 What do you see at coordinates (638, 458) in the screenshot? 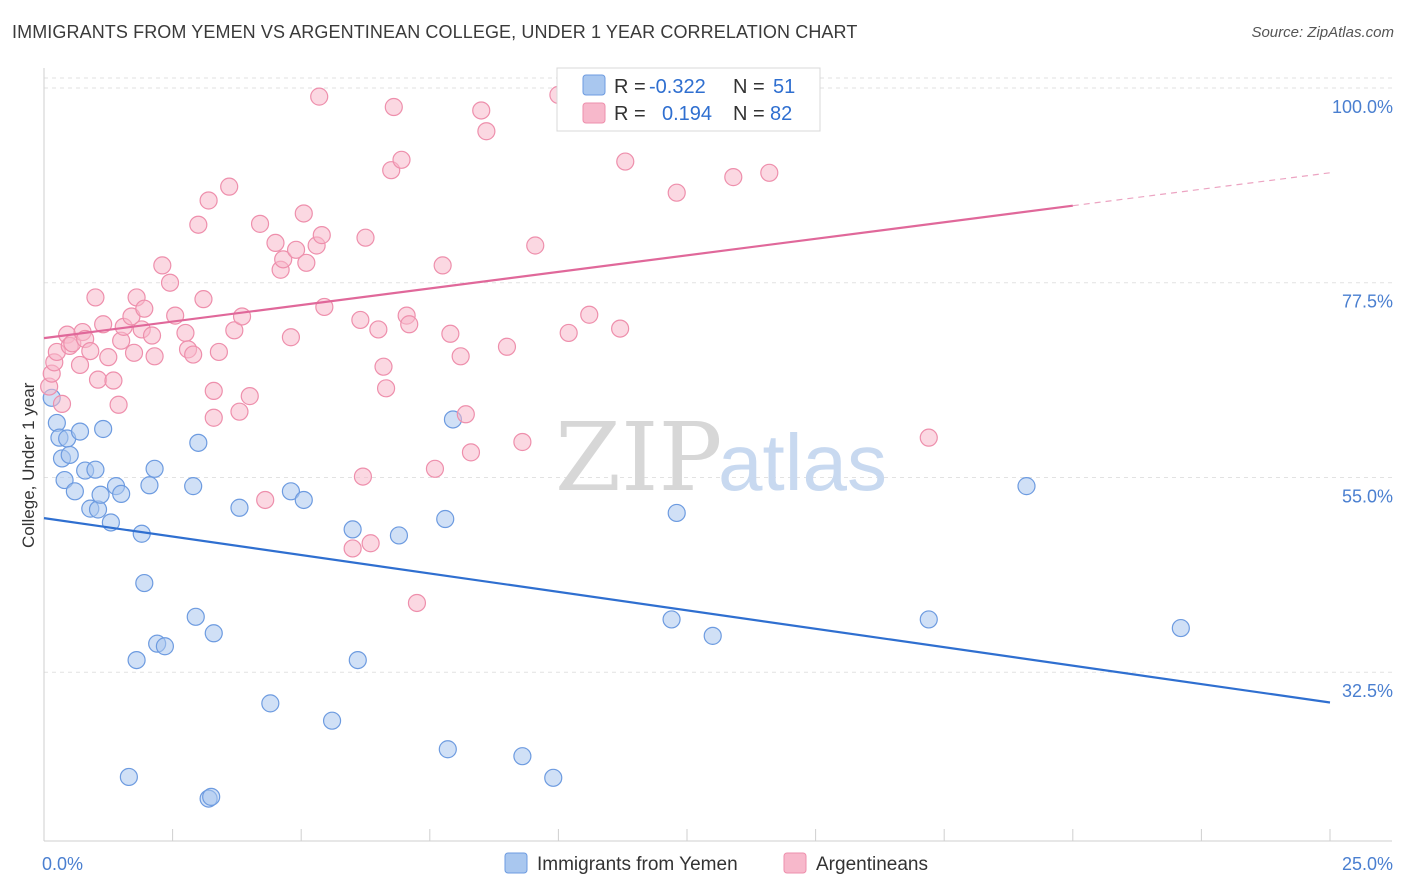
I see `watermark-zip: ZIP` at bounding box center [638, 458].